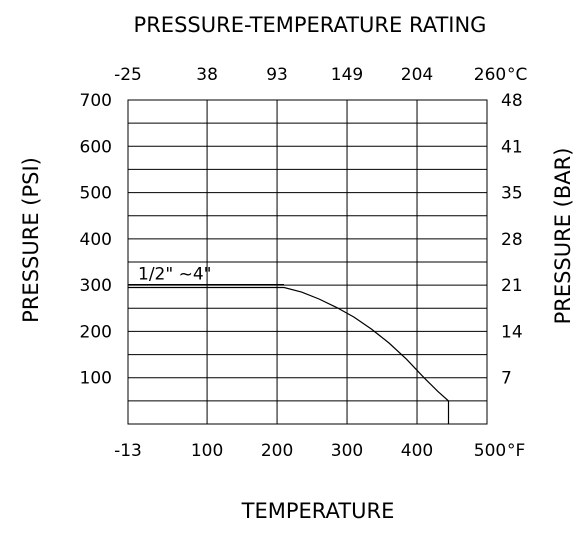  Describe the element at coordinates (417, 451) in the screenshot. I see `x-tick-label: 400` at that location.